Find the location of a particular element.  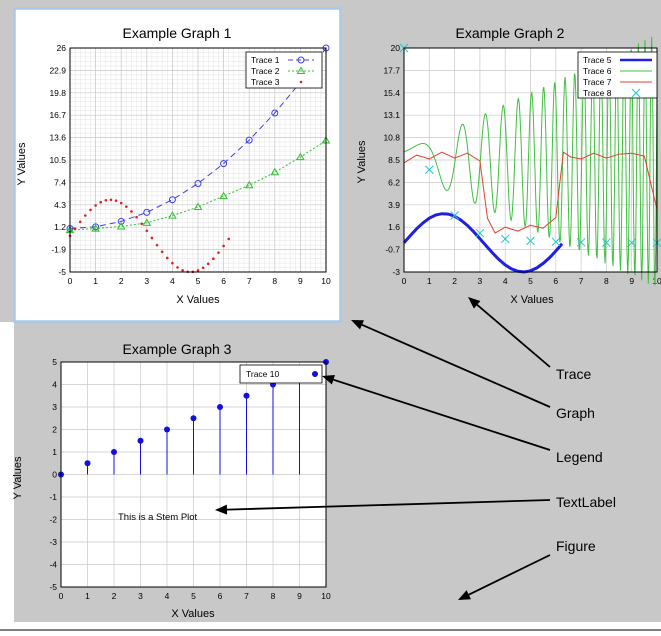

graph-1-legend: Trace 1 Trace 2 Trace 3 is located at coordinates (284, 70).